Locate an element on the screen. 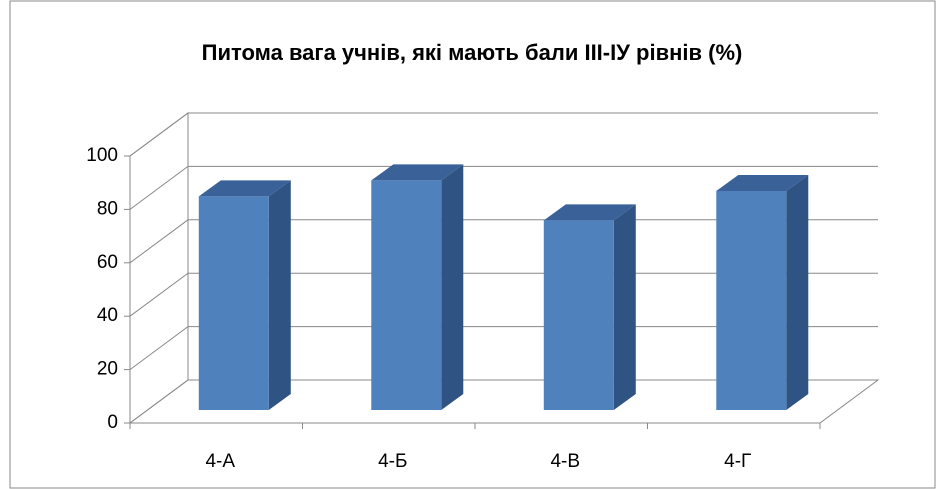  x-tick-label: 4-Г is located at coordinates (737, 461).